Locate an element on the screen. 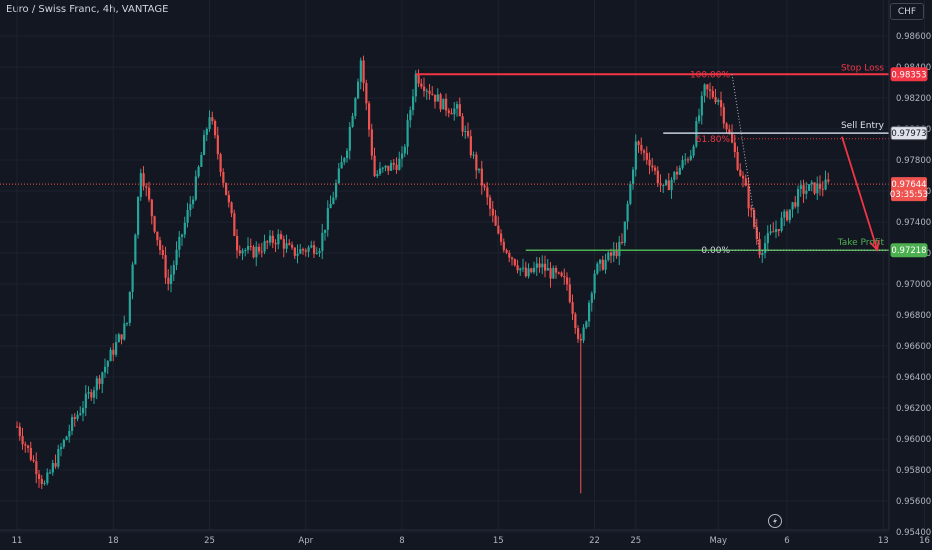  currency-button: CHF is located at coordinates (907, 11).